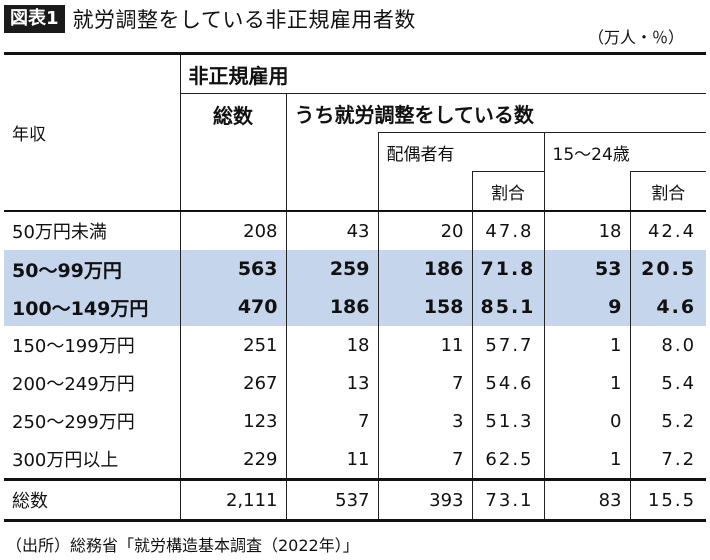 The height and width of the screenshot is (560, 710). I want to click on youth-cell: 18, so click(586, 230).